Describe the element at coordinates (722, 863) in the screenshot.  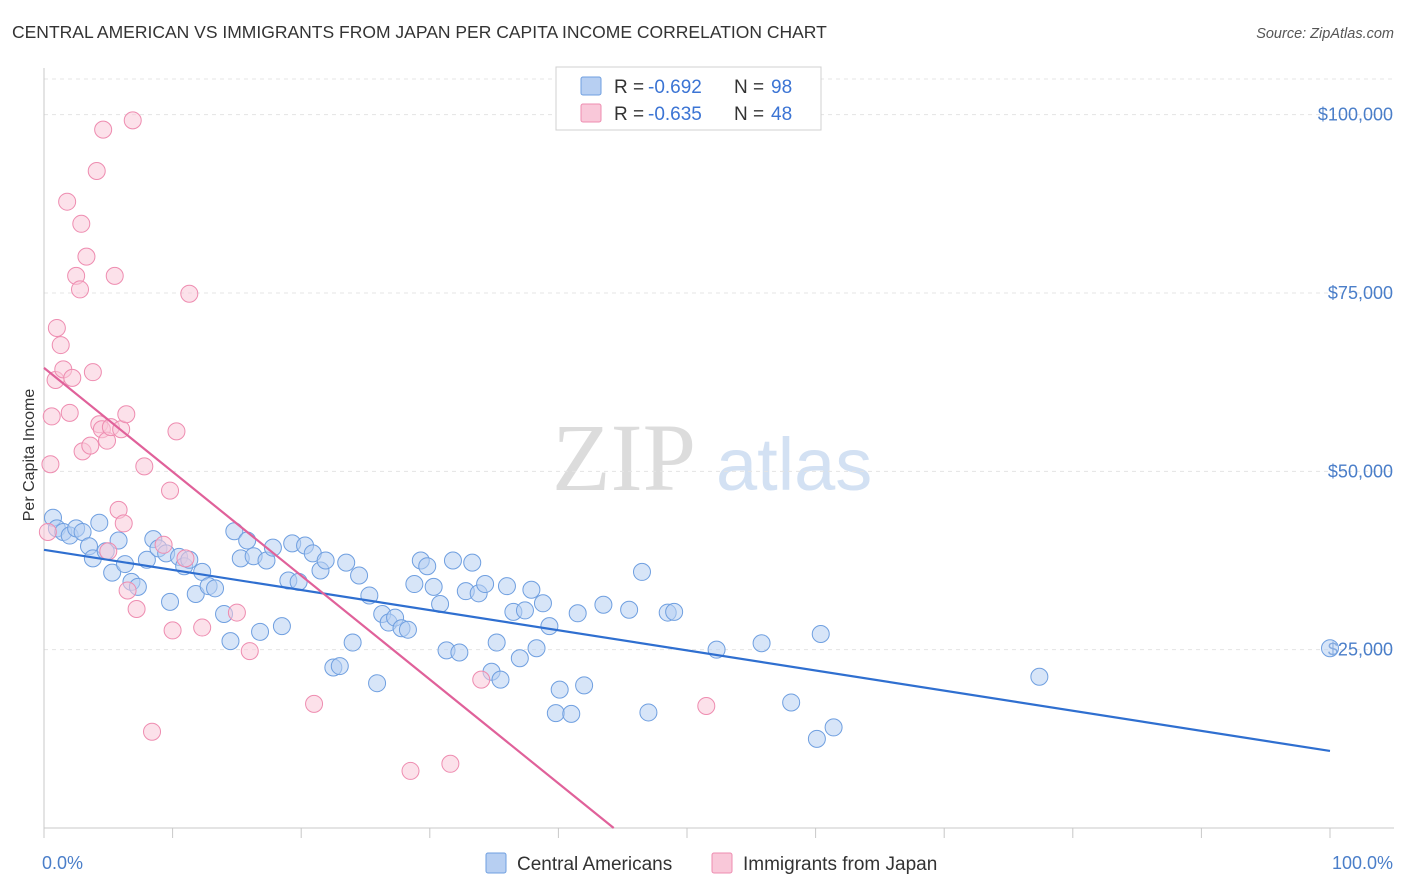
I see `legend-swatch-immigrants-from-japan` at that location.